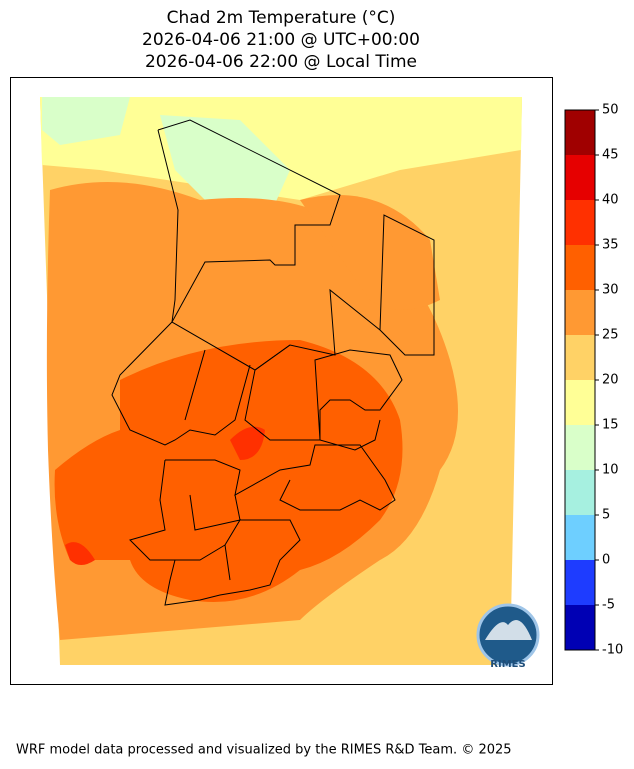  Describe the element at coordinates (610, 425) in the screenshot. I see `colorbar-tick-label: 15` at that location.